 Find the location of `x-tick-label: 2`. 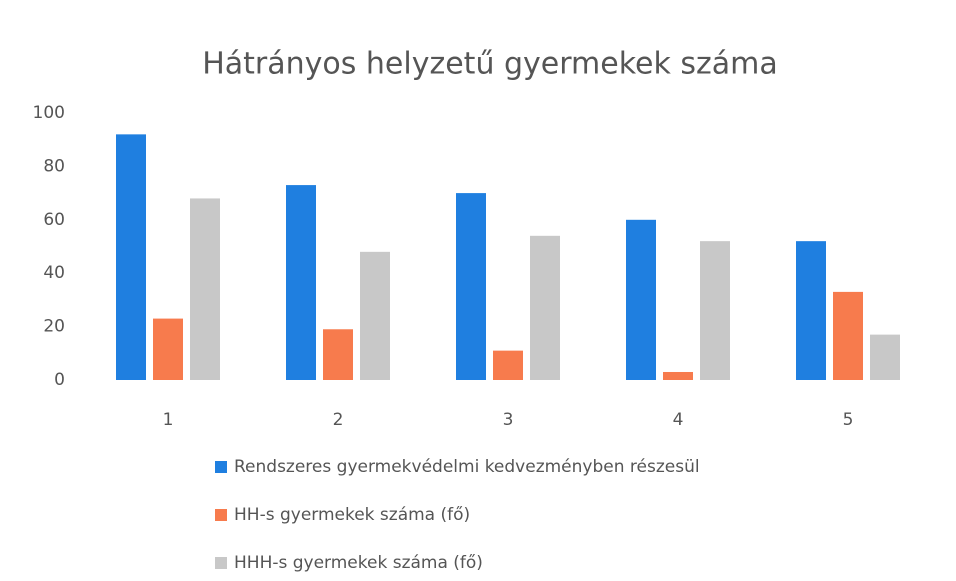

x-tick-label: 2 is located at coordinates (338, 420).